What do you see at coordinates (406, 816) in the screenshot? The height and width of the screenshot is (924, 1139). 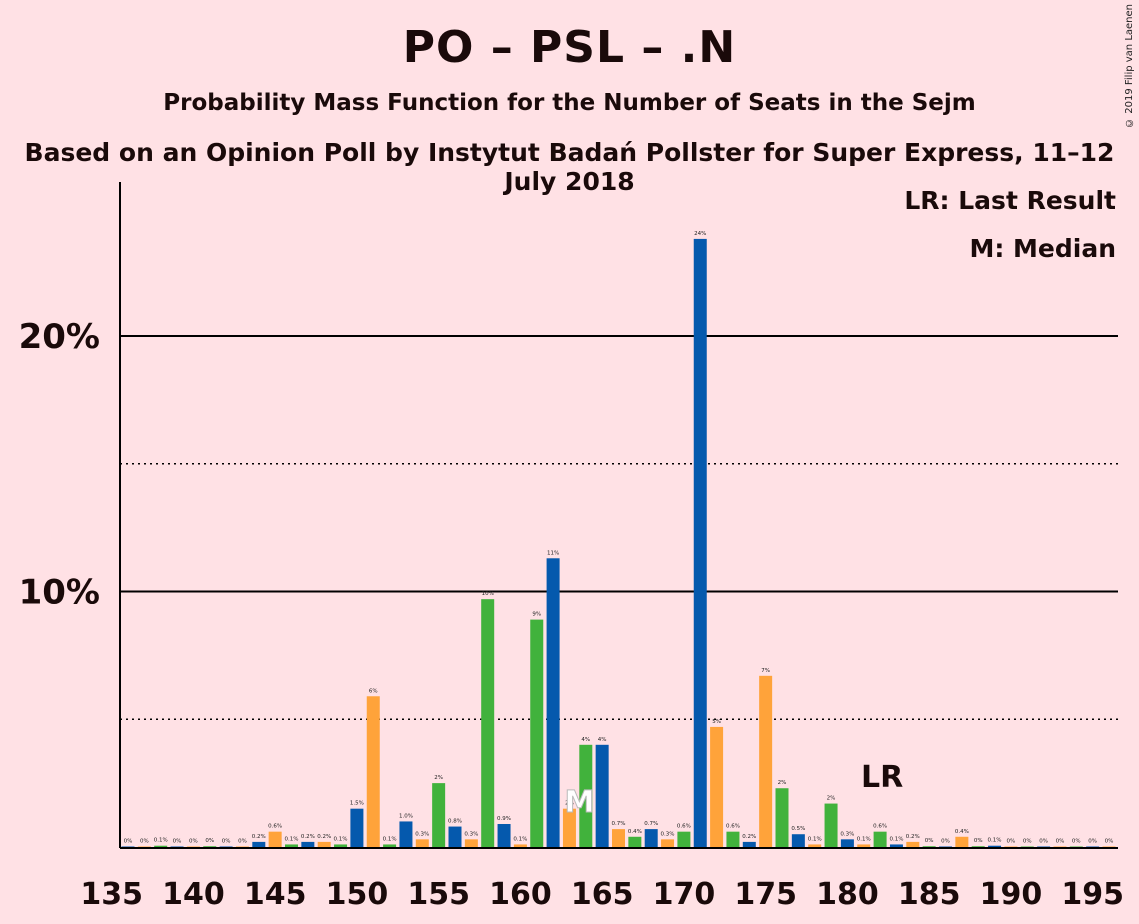 I see `bar-value-label: 1.0%` at bounding box center [406, 816].